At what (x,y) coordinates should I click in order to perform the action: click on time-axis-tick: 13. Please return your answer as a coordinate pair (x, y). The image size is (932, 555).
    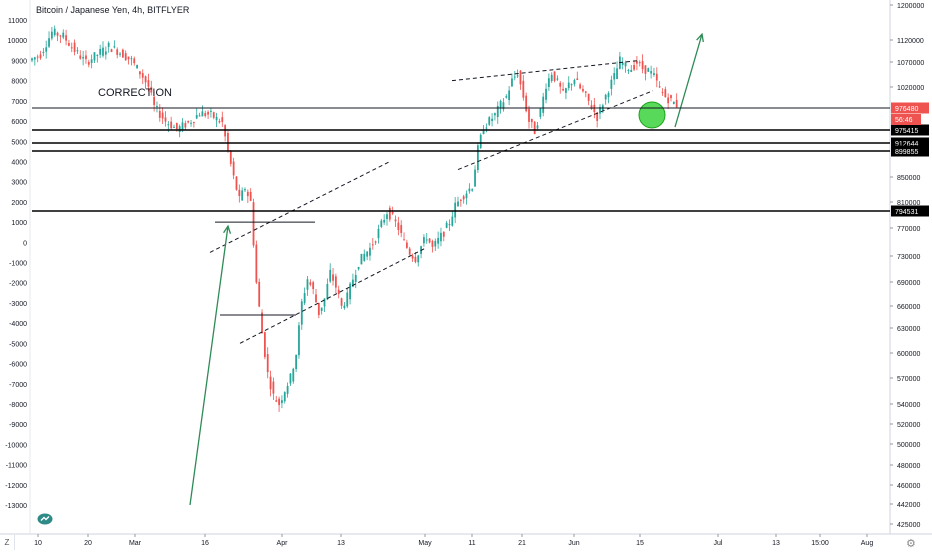
    Looking at the image, I should click on (776, 543).